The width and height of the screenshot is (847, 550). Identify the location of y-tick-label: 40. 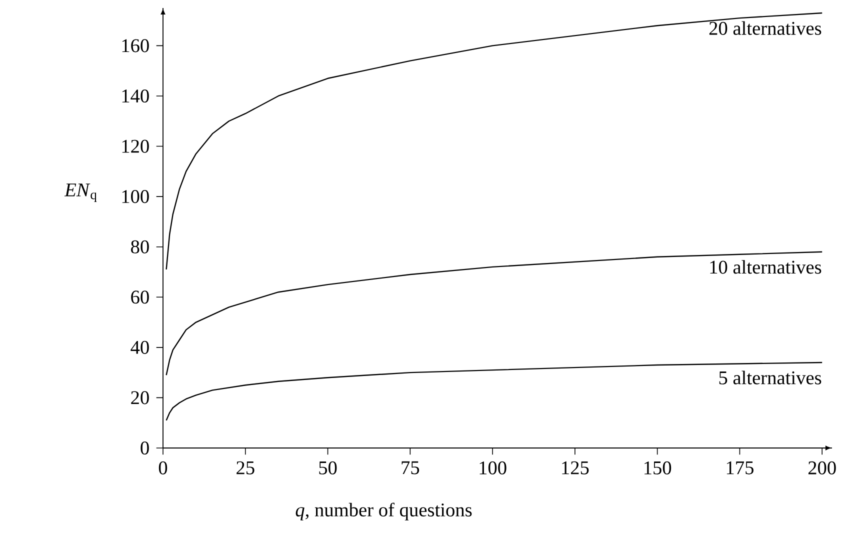
(139, 347).